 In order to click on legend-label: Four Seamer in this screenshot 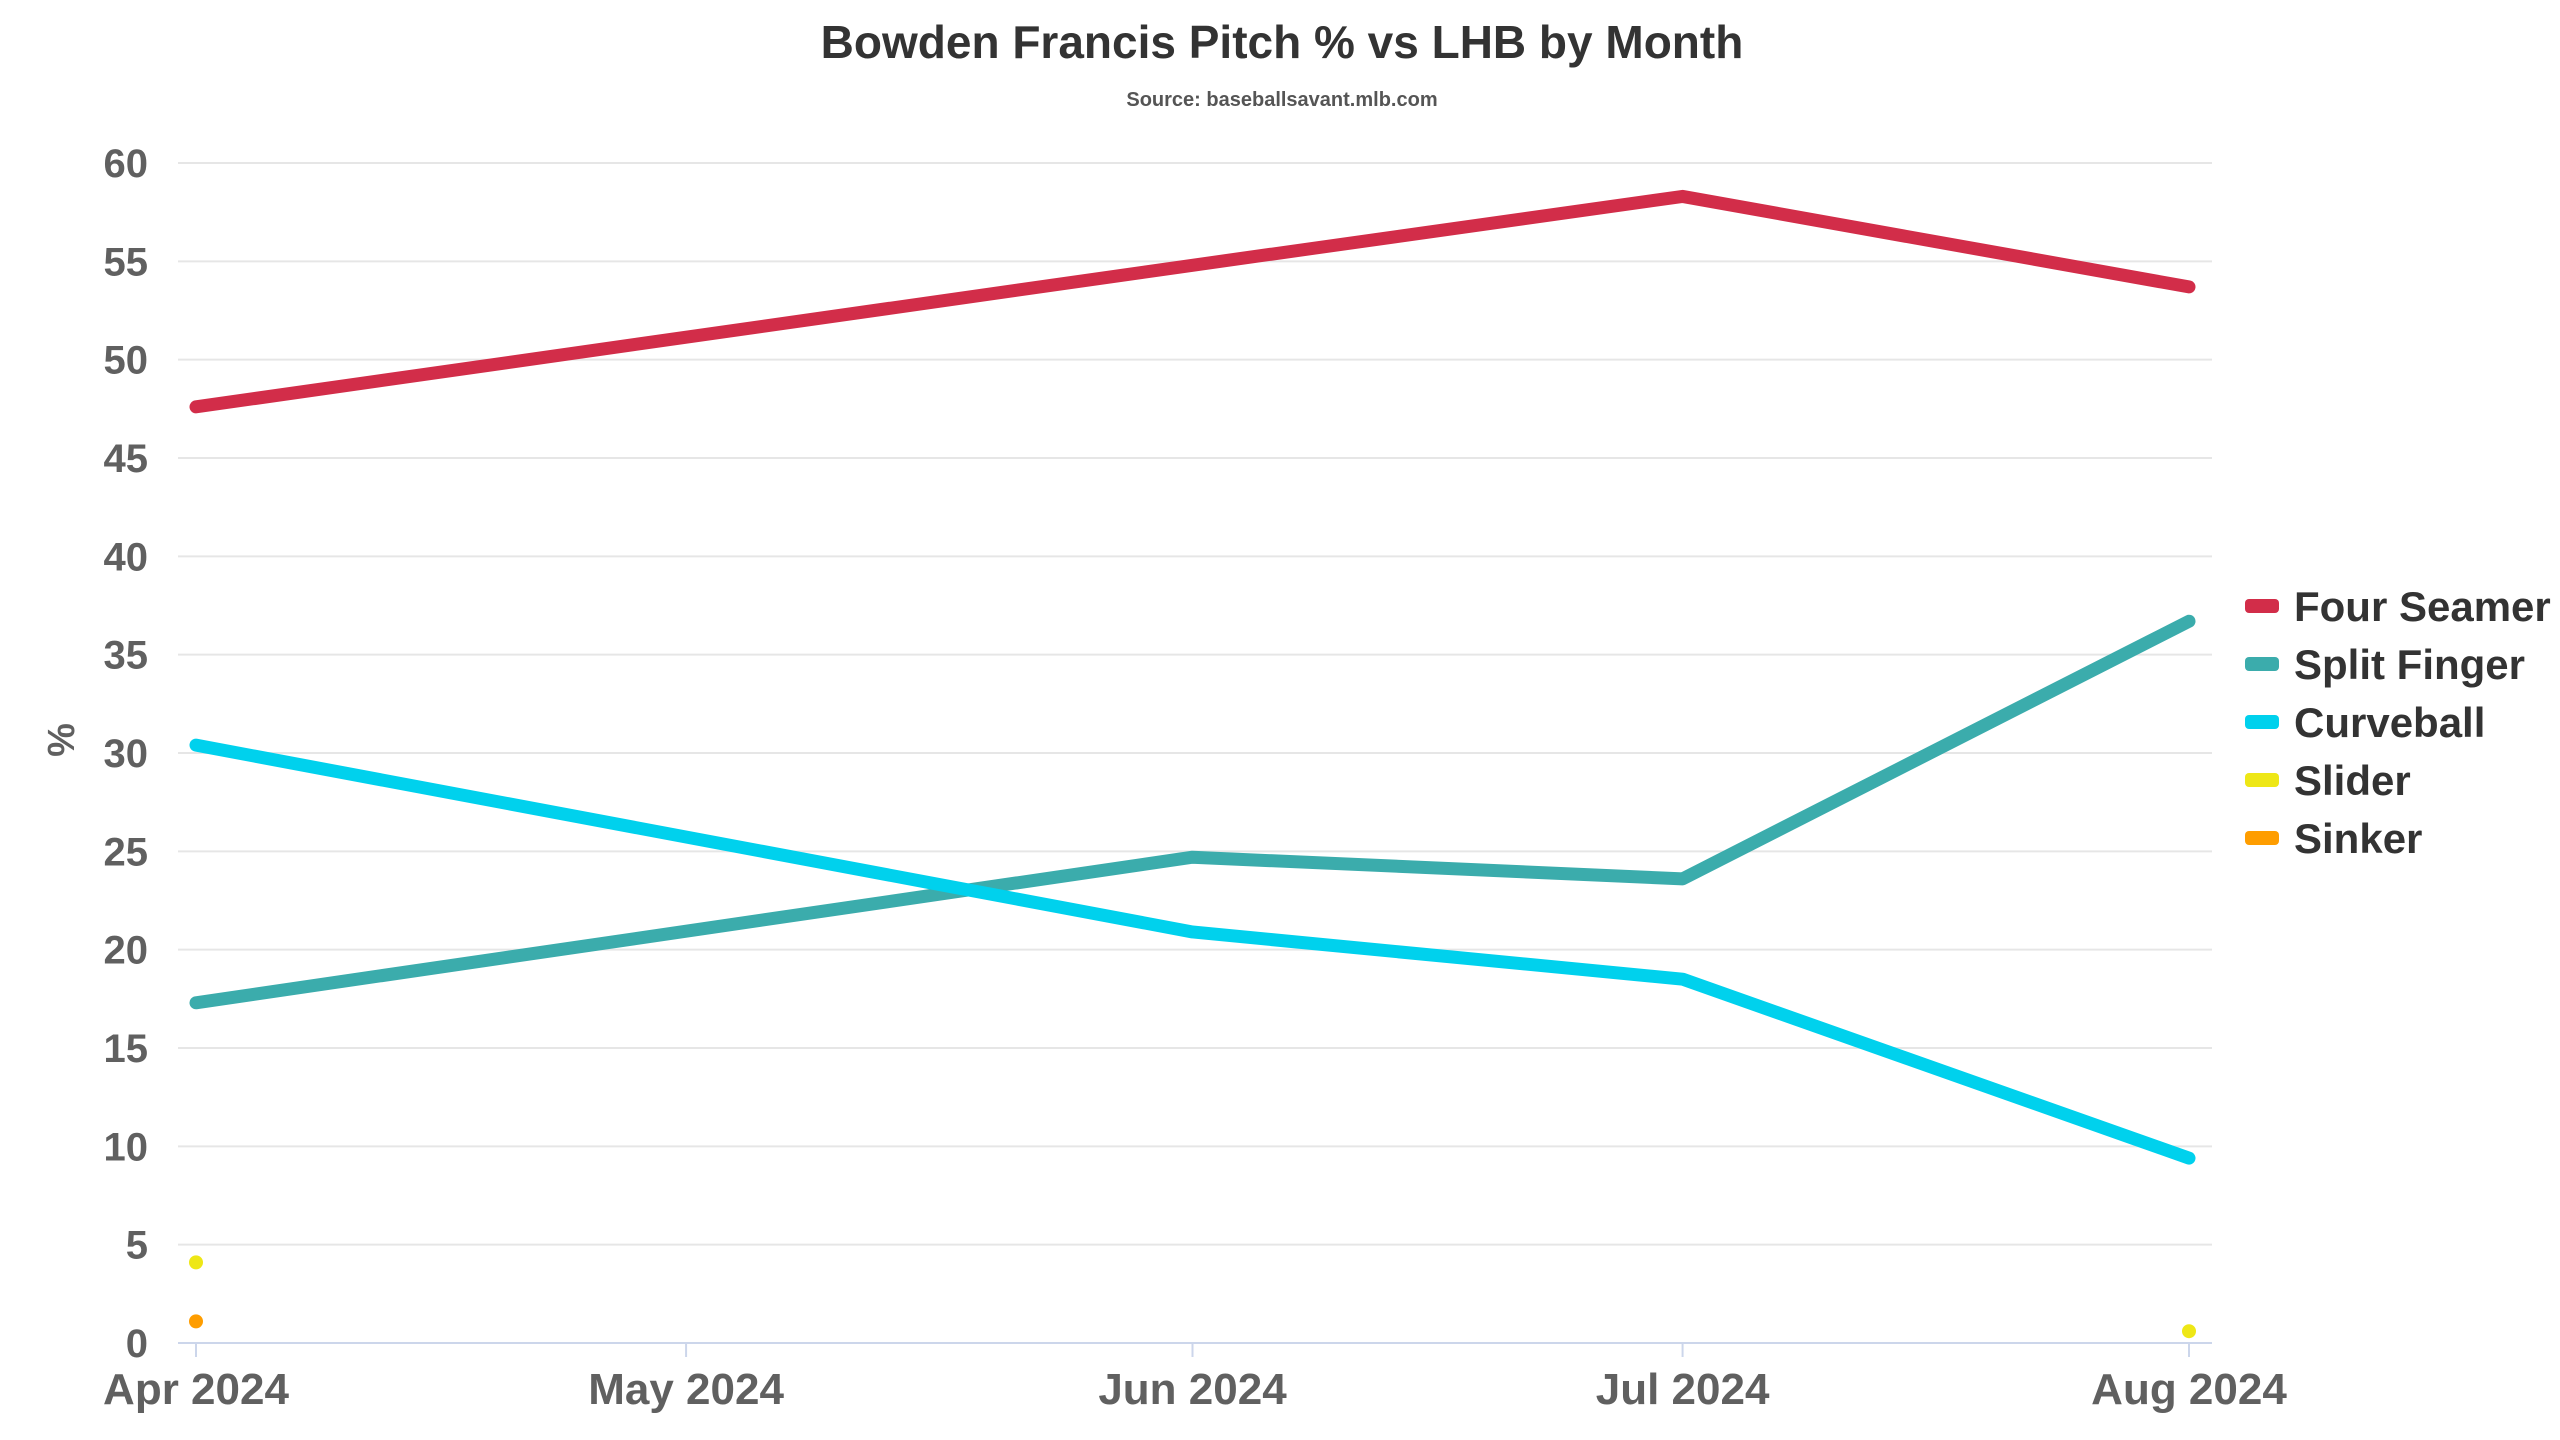, I will do `click(2422, 606)`.